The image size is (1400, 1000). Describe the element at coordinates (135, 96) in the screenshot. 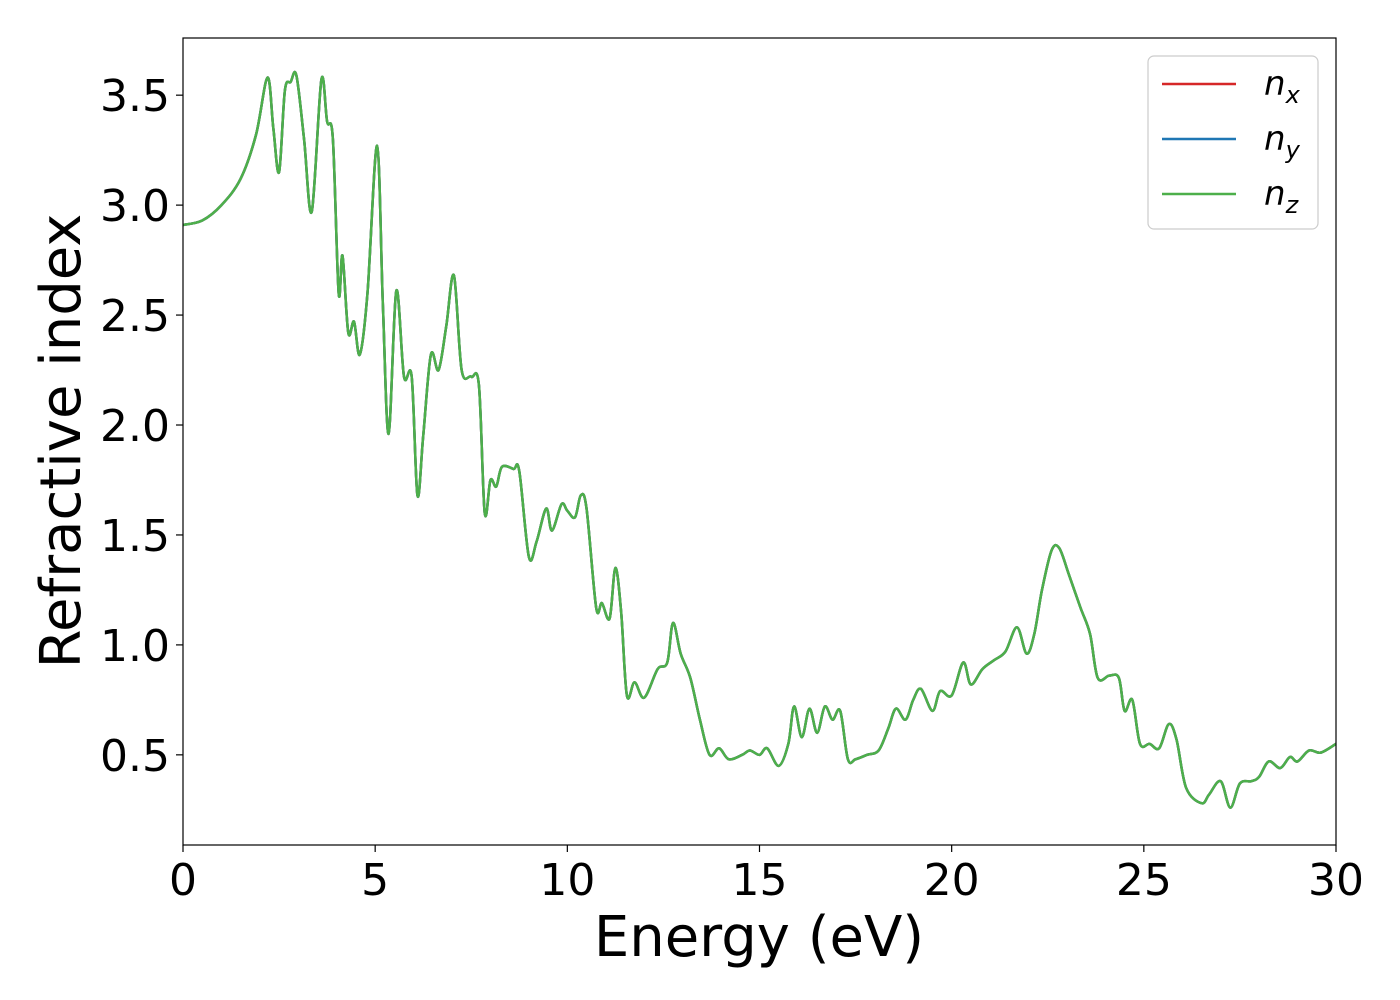

I see `y-tick-label: 3.5` at that location.